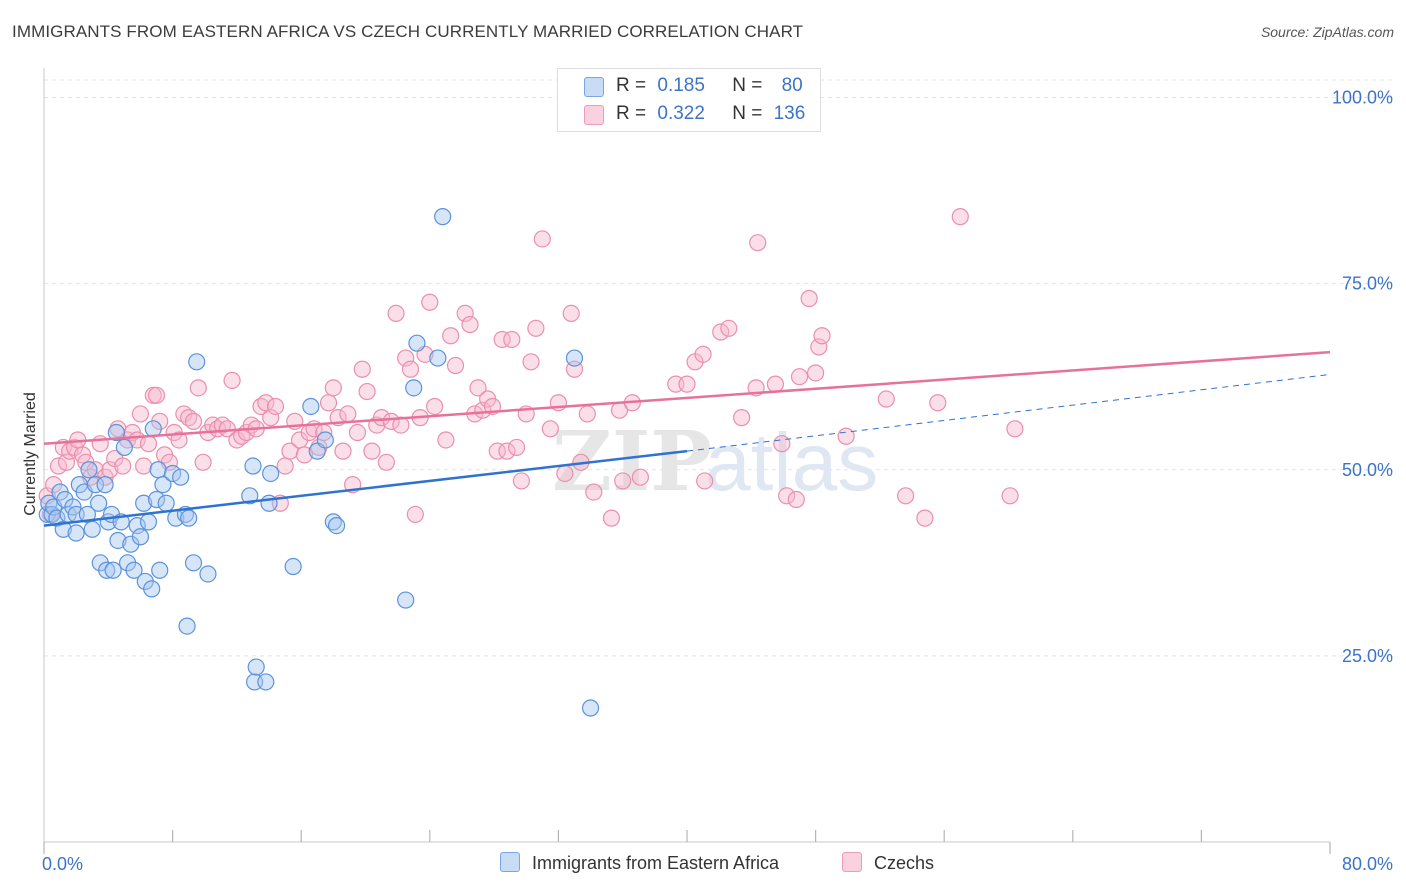 Image resolution: width=1406 pixels, height=892 pixels. I want to click on eastern-africa-trend-extension, so click(1008, 412).